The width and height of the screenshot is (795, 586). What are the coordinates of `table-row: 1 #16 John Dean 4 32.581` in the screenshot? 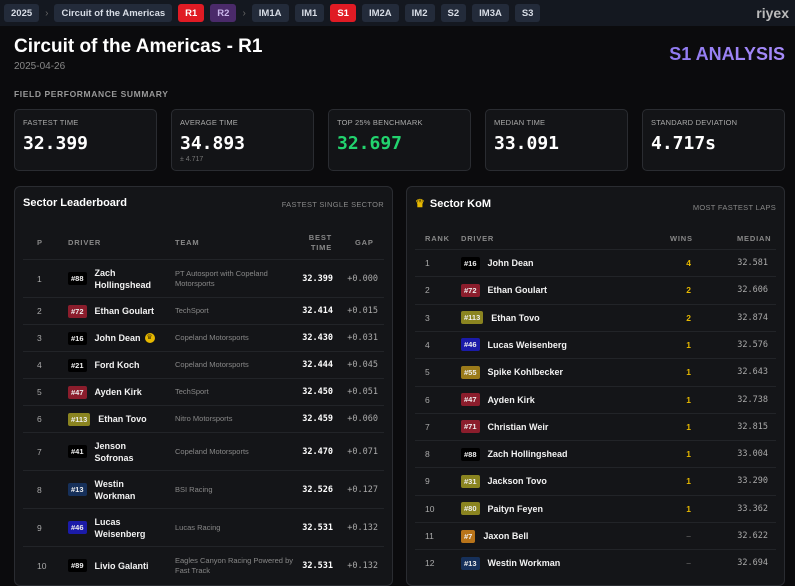 It's located at (595, 262).